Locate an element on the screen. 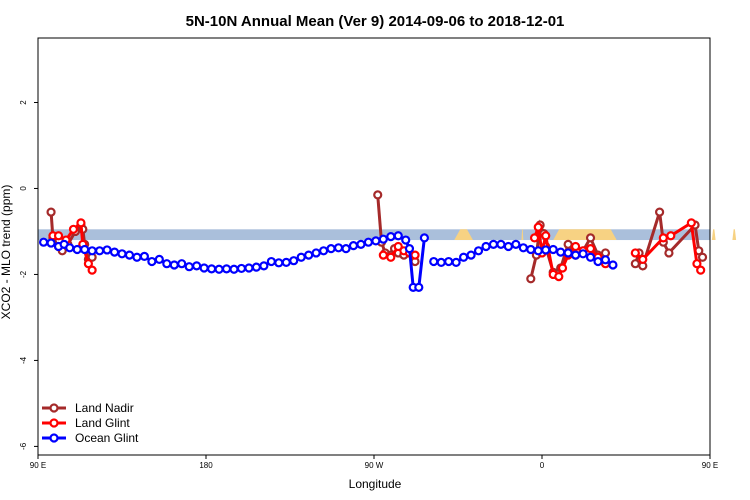  series-ocean-glint is located at coordinates (328, 261).